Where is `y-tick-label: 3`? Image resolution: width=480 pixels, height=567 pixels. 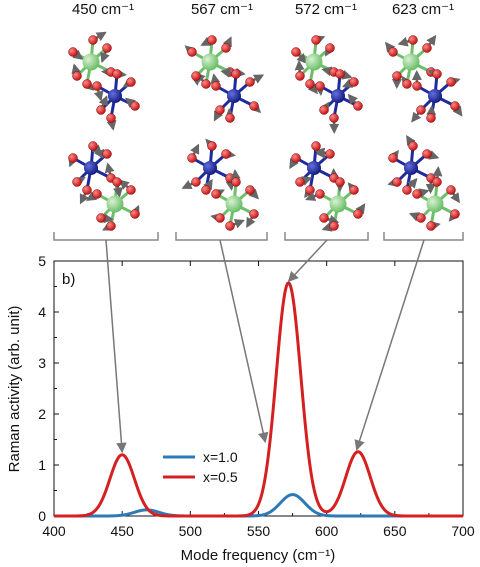
y-tick-label: 3 is located at coordinates (42, 363).